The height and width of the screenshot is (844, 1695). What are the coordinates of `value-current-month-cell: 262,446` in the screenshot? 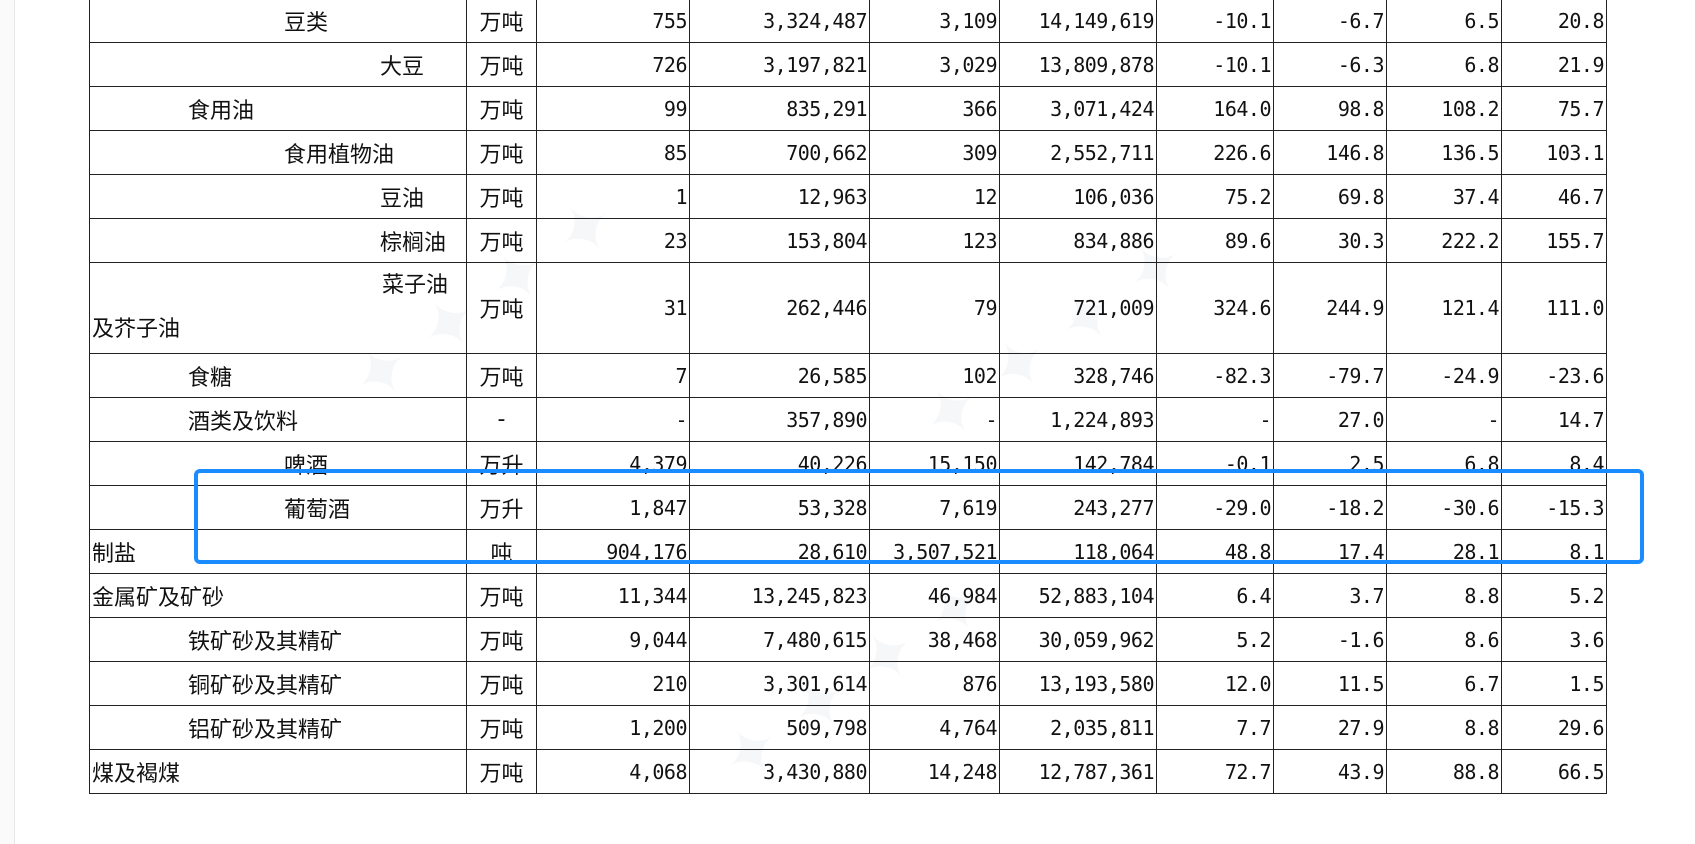 It's located at (779, 308).